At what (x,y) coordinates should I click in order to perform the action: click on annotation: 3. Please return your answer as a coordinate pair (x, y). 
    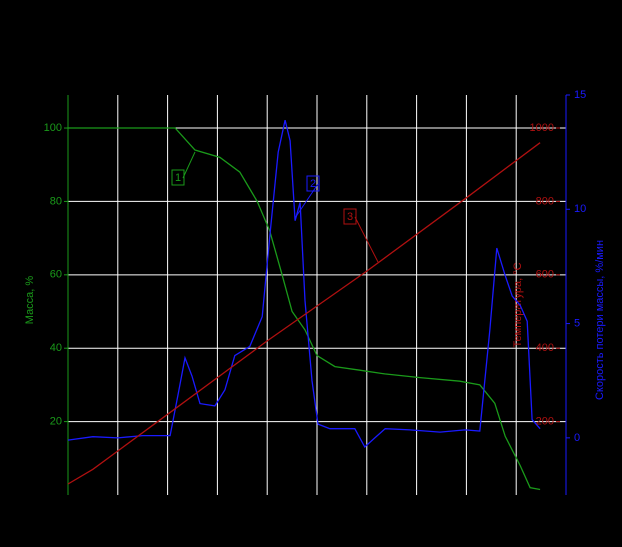
    Looking at the image, I should click on (350, 217).